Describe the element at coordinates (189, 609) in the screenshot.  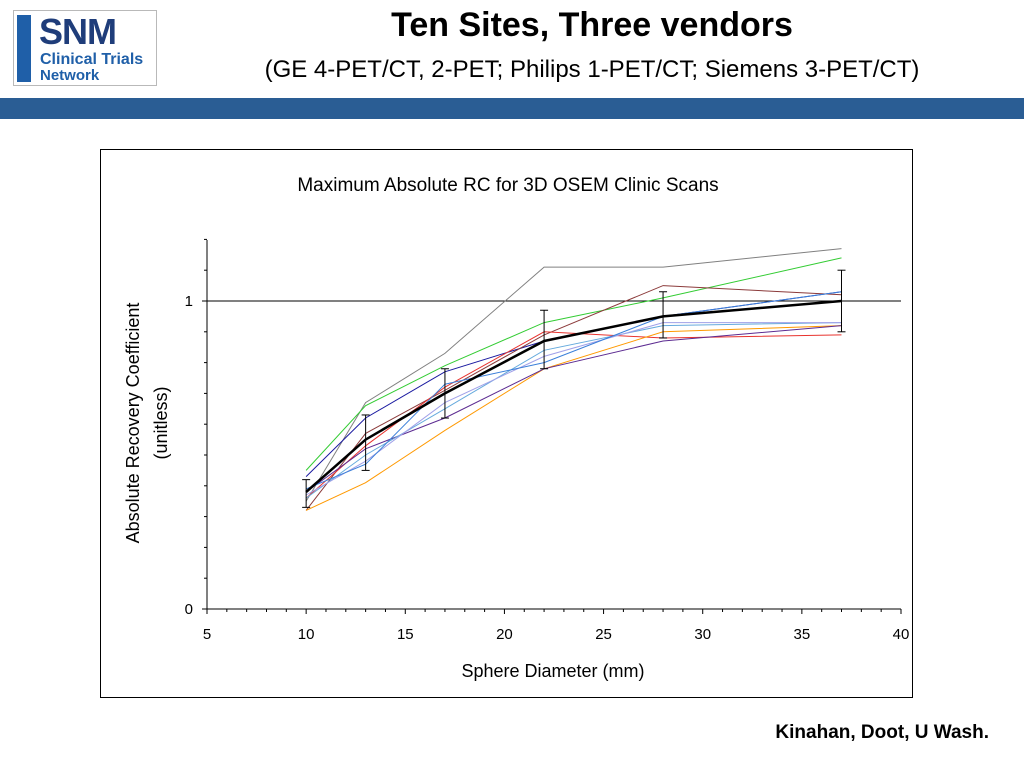
I see `y-tick-label: 0` at that location.